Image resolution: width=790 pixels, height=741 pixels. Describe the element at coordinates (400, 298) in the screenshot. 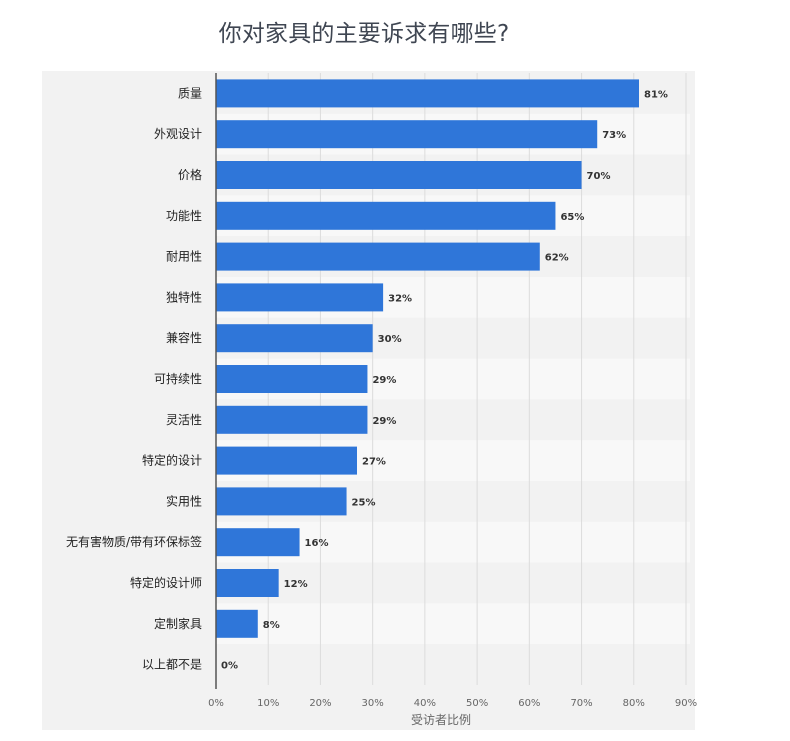

I see `value-label: 32%` at that location.